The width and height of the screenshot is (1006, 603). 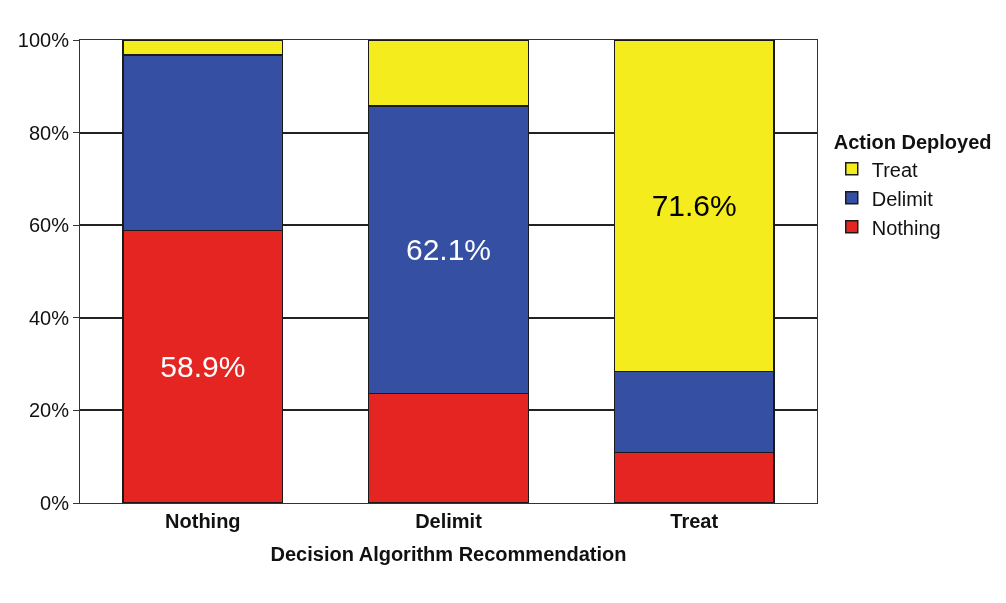 I want to click on y-tick-label: 100%, so click(x=43, y=40).